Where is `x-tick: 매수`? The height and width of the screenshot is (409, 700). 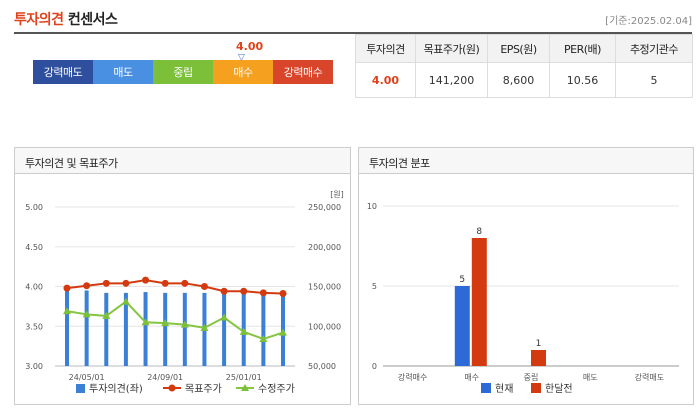 x-tick: 매수 is located at coordinates (471, 377).